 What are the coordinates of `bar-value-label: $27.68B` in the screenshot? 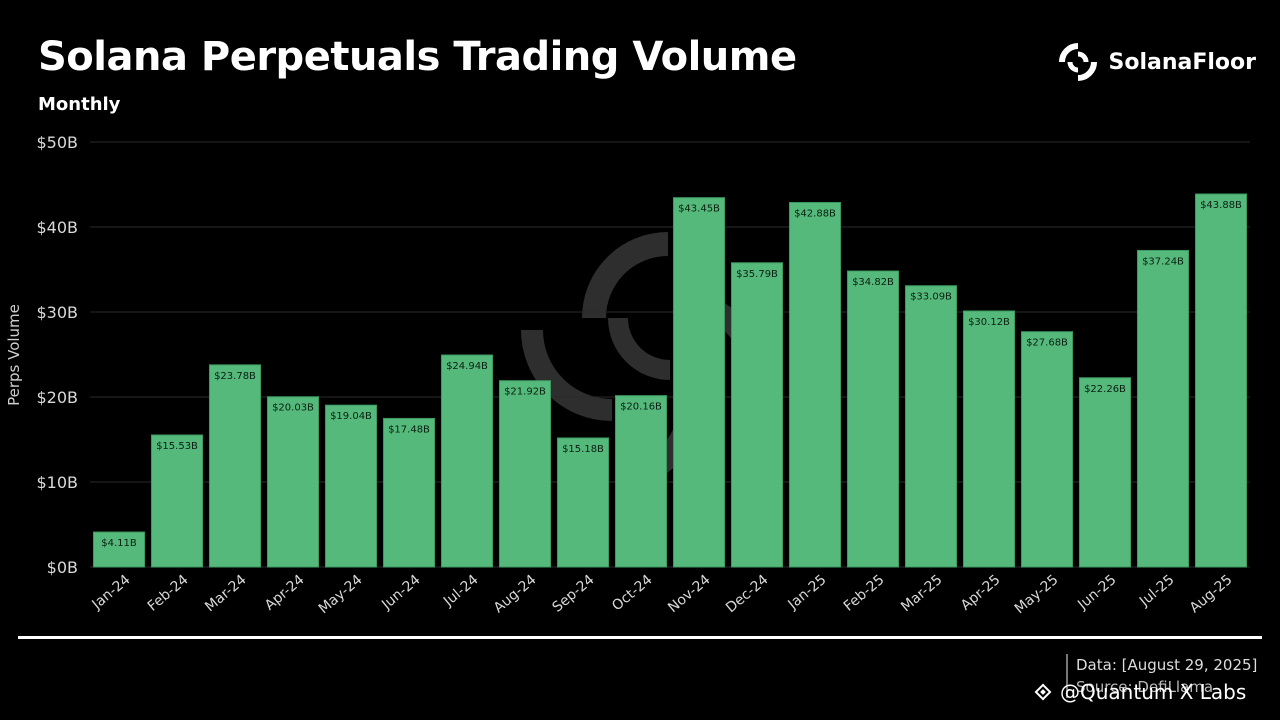 It's located at (1047, 343).